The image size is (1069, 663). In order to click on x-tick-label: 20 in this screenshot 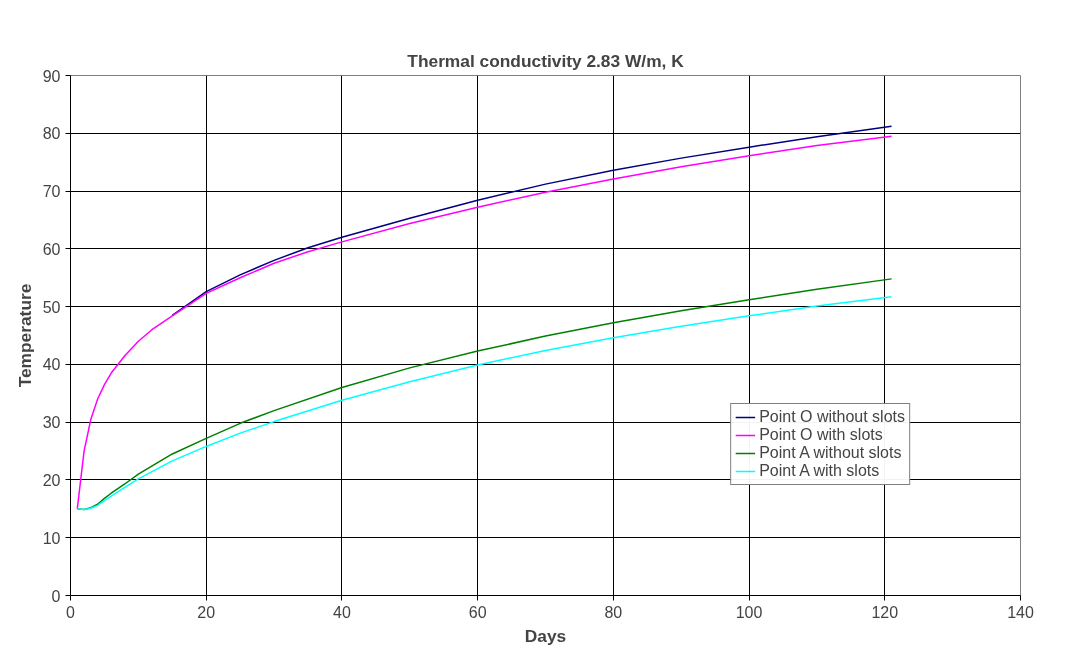, I will do `click(206, 612)`.